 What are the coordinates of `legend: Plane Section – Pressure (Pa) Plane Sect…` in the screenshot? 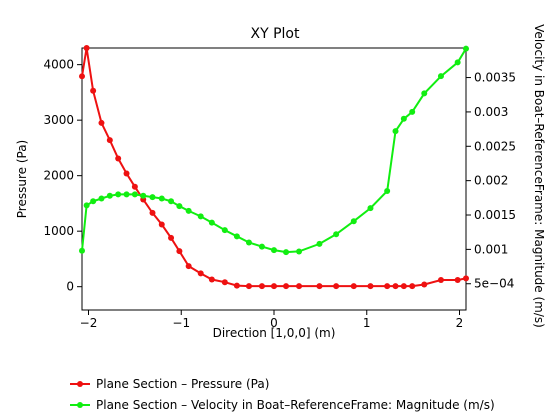 It's located at (282, 394).